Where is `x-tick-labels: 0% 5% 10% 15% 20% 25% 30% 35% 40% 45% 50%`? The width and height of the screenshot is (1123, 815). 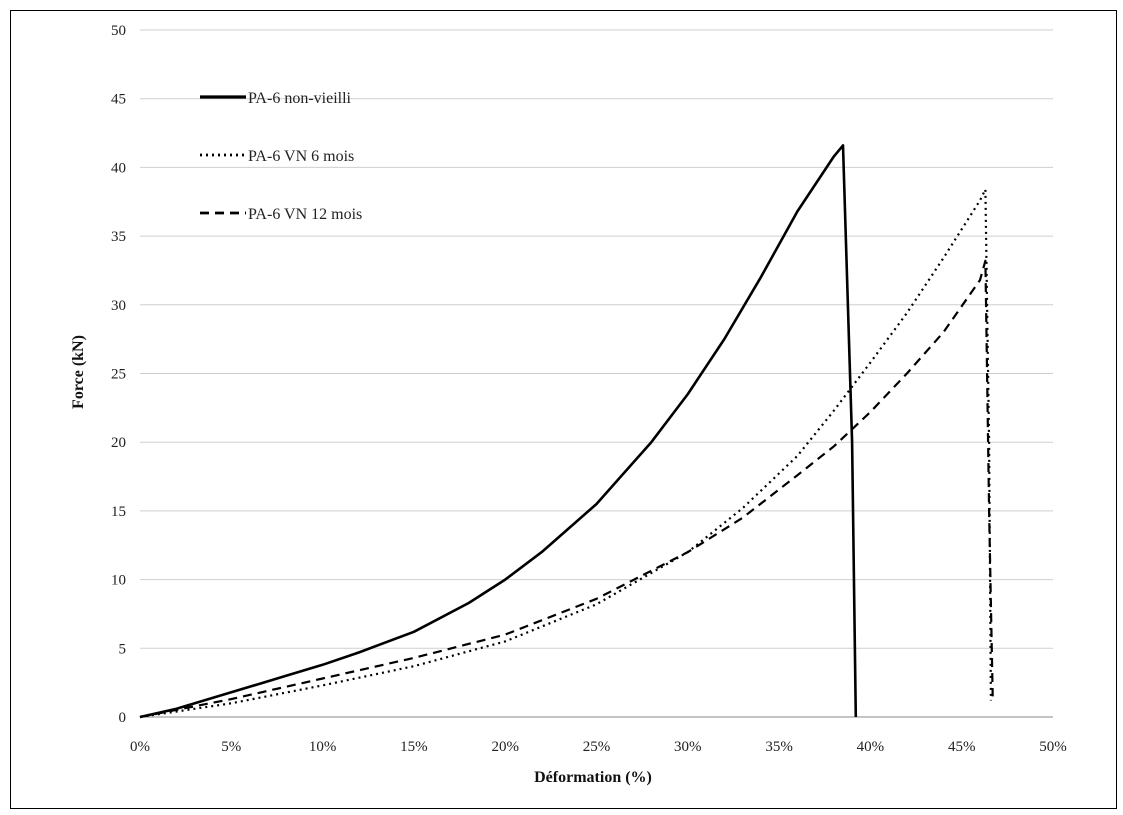 x-tick-labels: 0% 5% 10% 15% 20% 25% 30% 35% 40% 45% 50% is located at coordinates (598, 747).